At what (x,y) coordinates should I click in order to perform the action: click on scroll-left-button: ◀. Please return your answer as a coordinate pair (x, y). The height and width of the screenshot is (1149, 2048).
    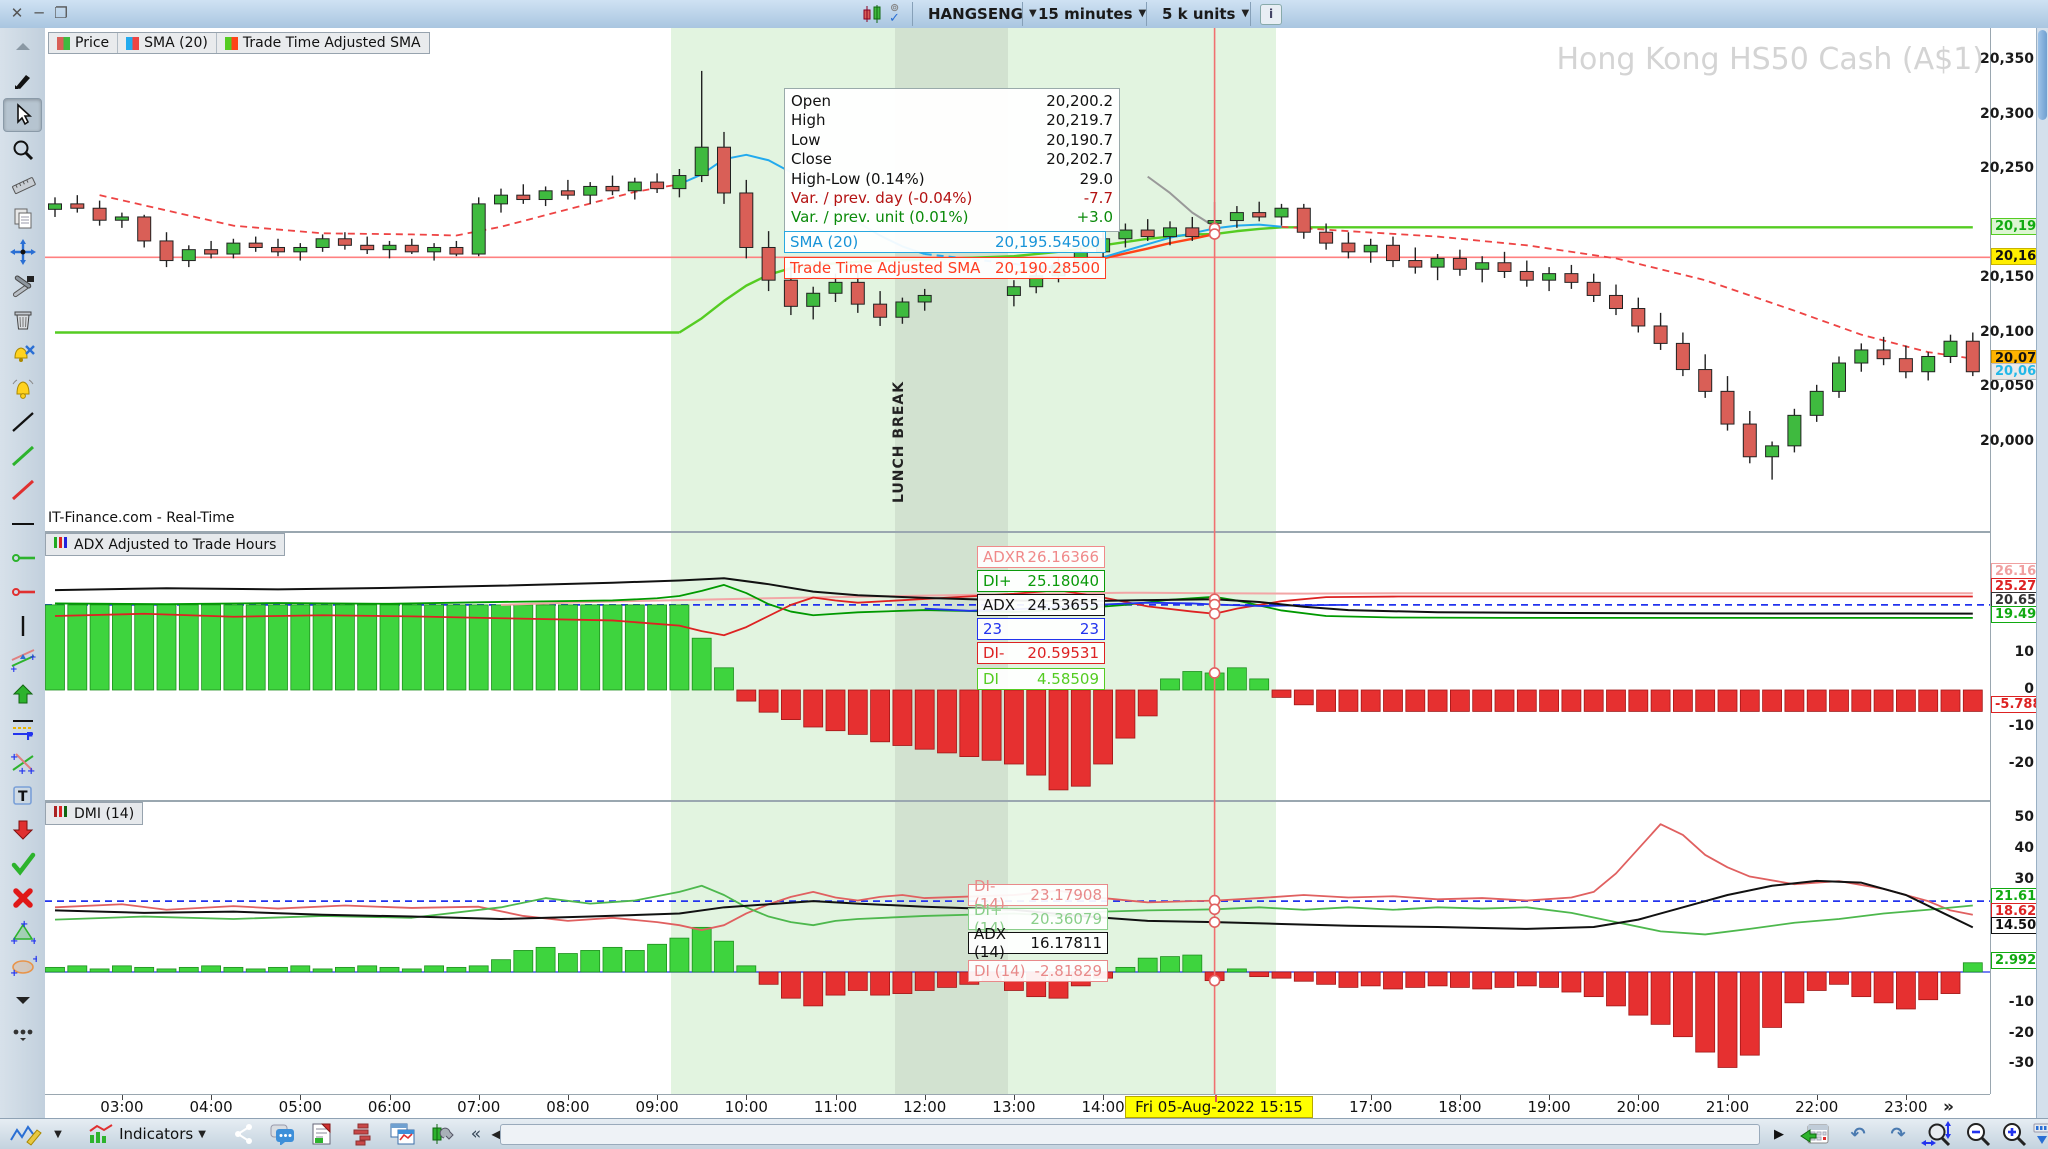
    Looking at the image, I should click on (496, 1134).